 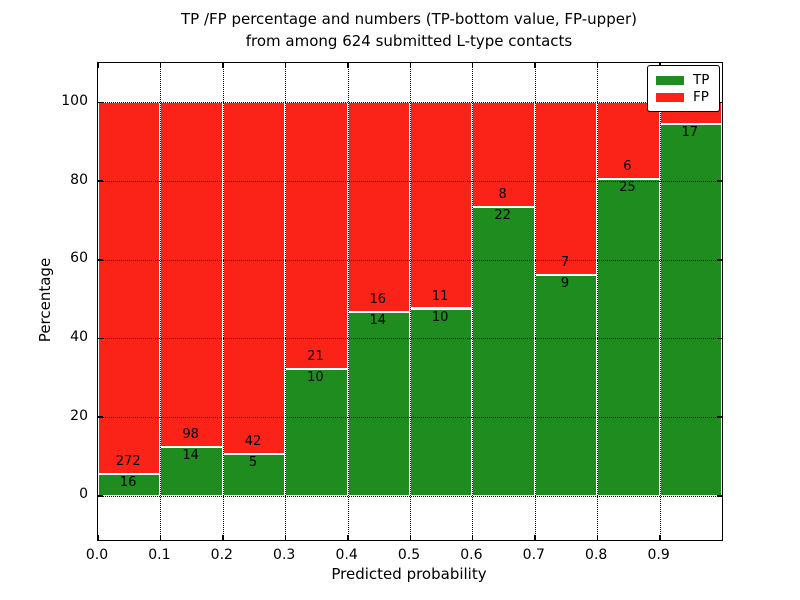 What do you see at coordinates (286, 301) in the screenshot?
I see `gridline-x-0.3` at bounding box center [286, 301].